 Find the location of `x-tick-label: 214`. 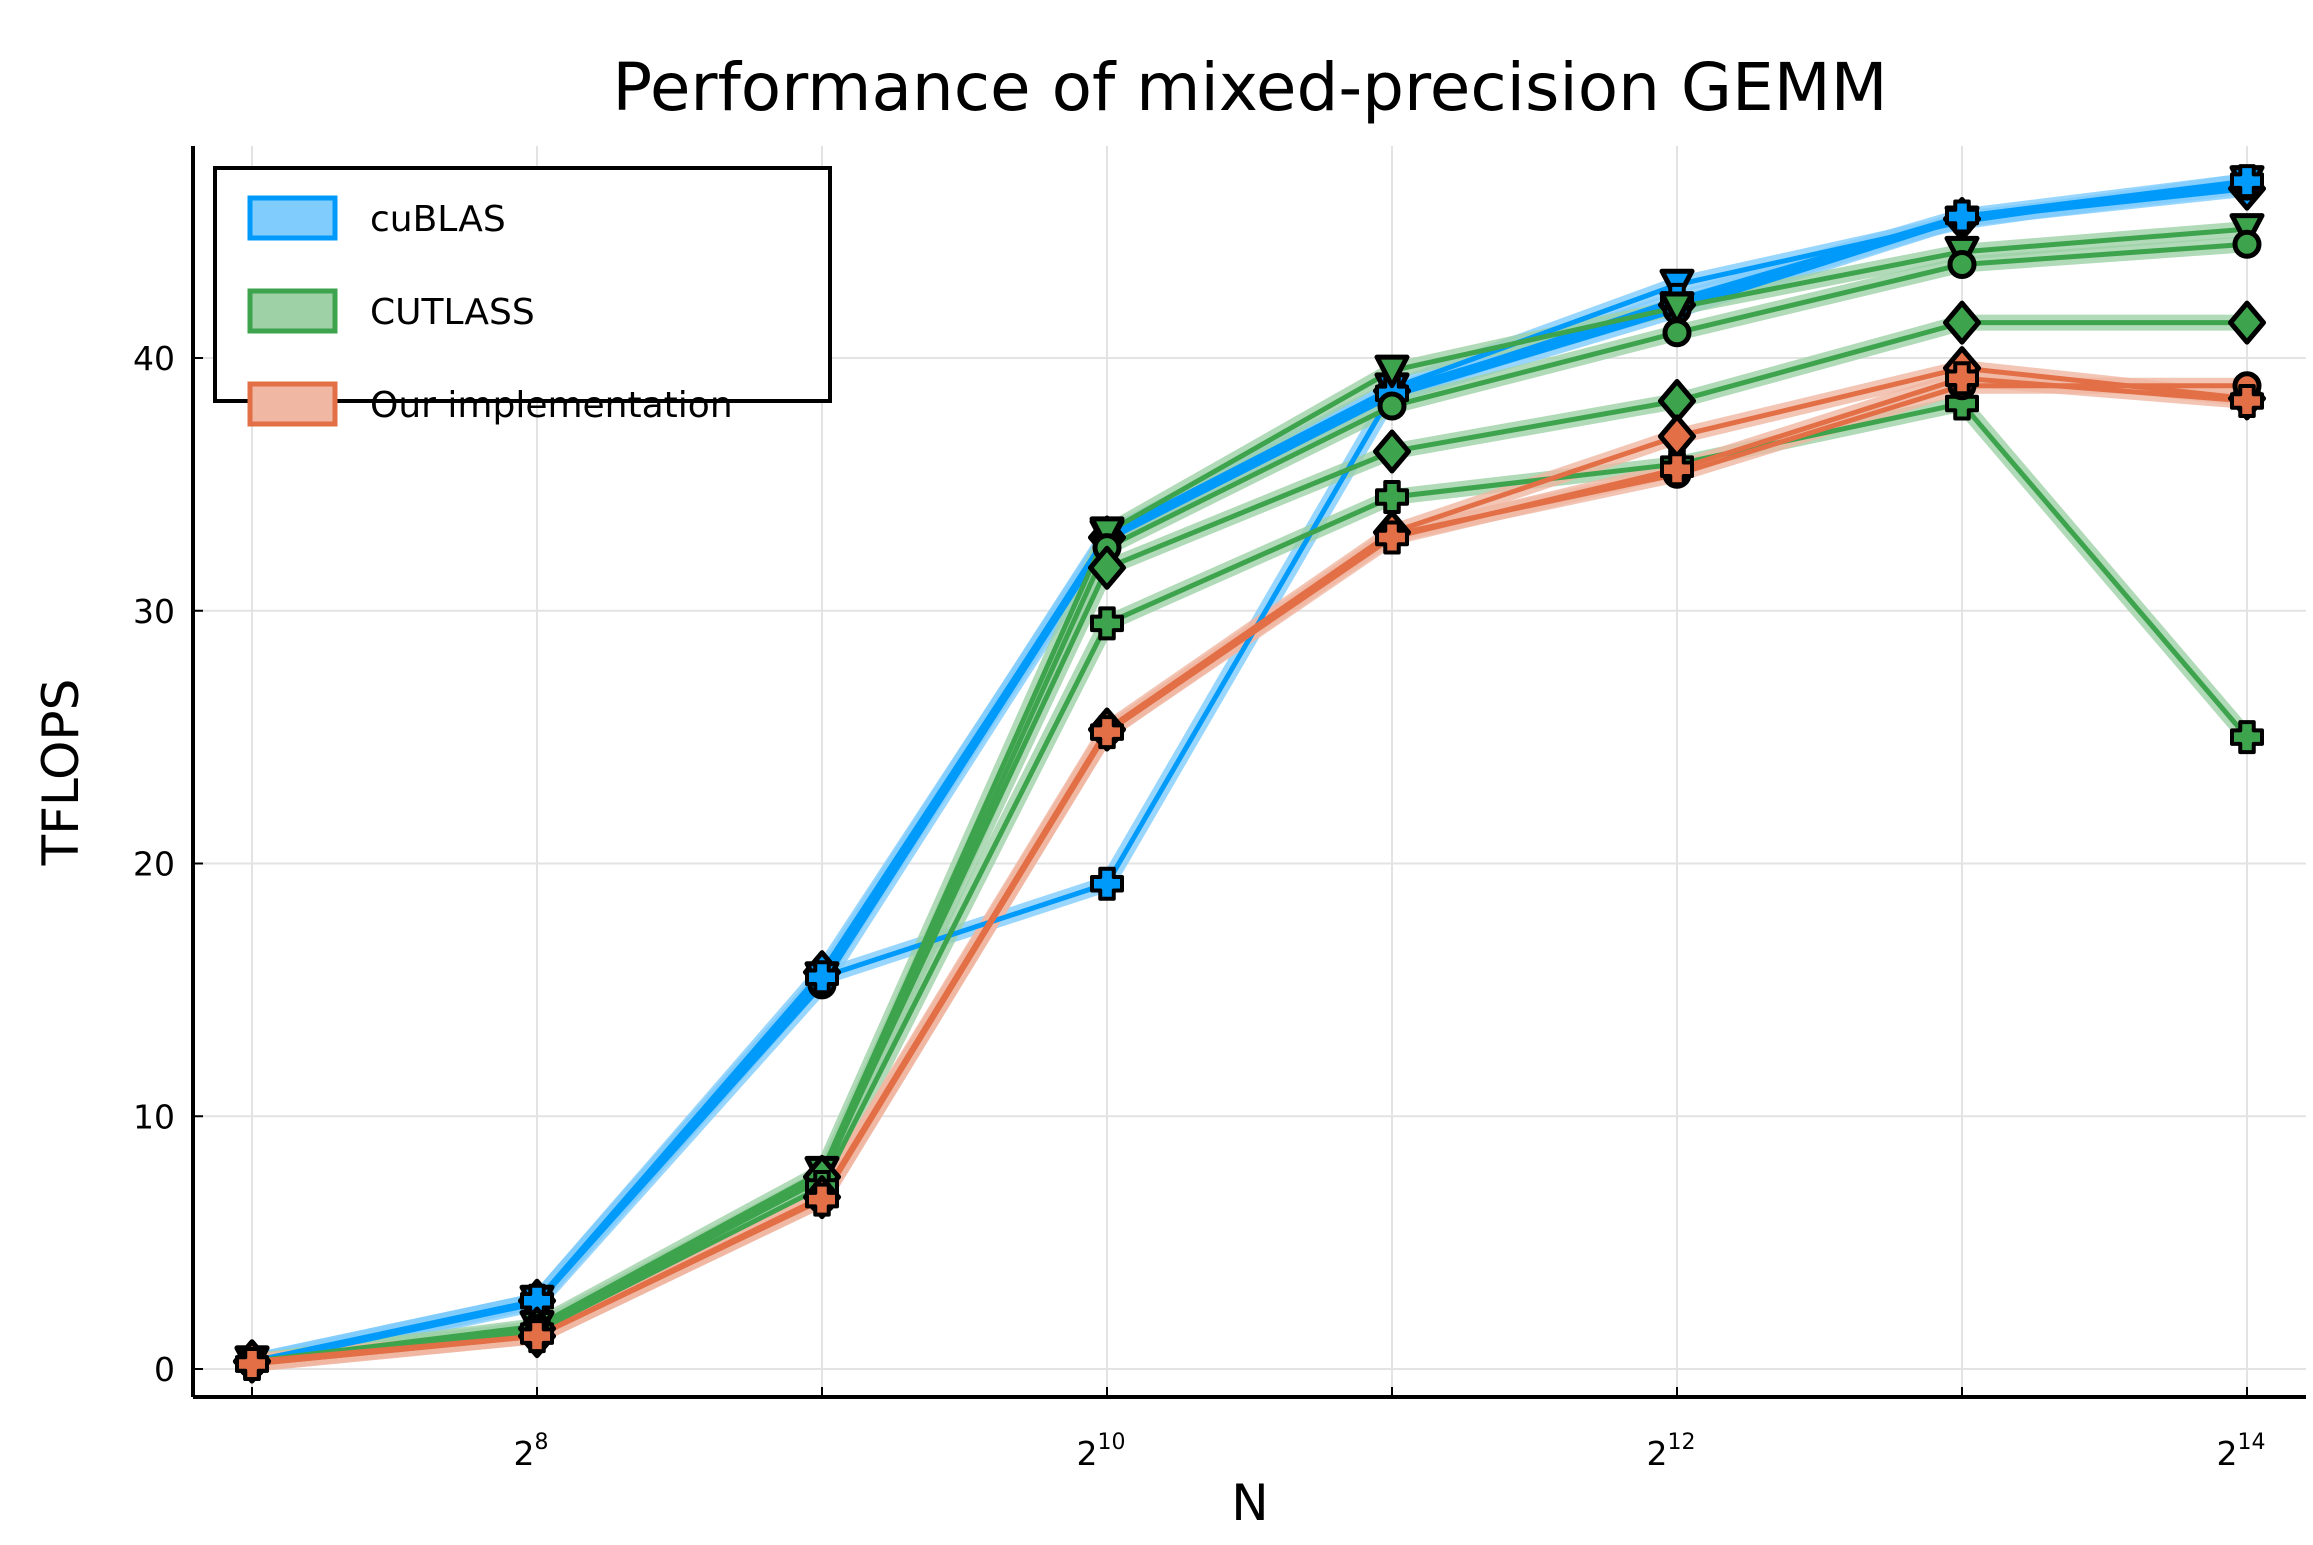

x-tick-label: 214 is located at coordinates (2241, 1451).